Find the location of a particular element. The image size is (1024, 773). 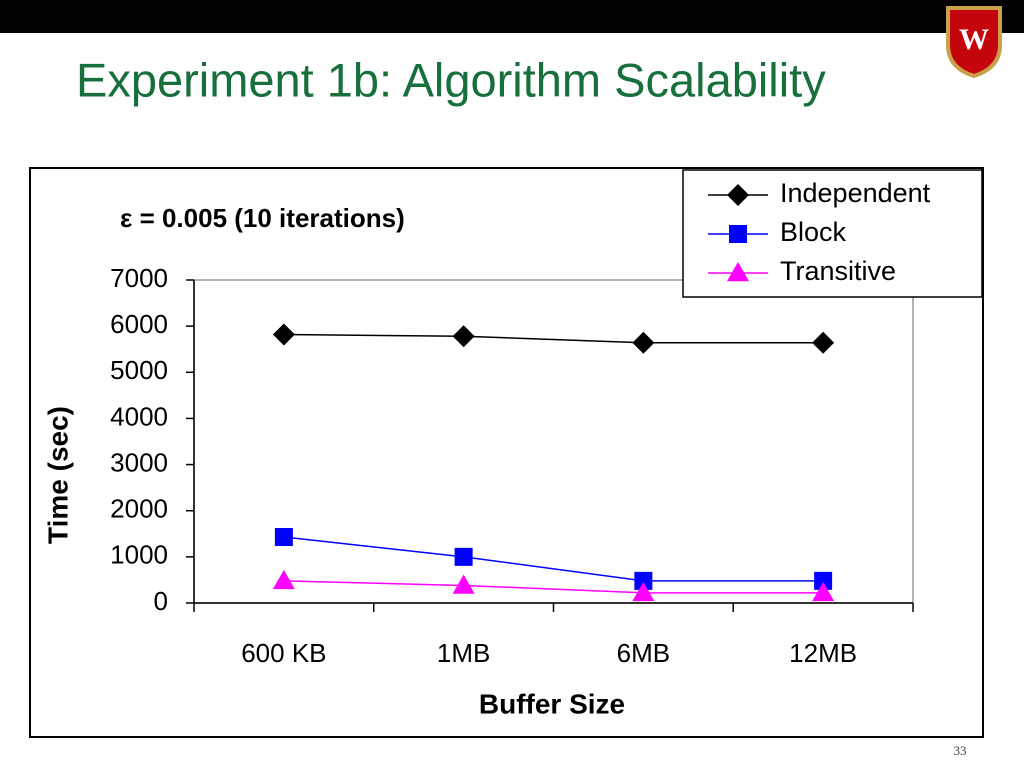

y-tick-label: 6000 is located at coordinates (139, 324).